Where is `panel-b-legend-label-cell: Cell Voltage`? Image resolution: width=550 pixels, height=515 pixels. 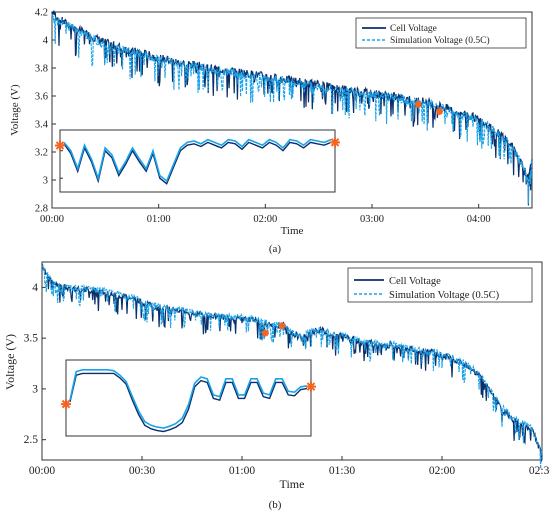 panel-b-legend-label-cell: Cell Voltage is located at coordinates (415, 281).